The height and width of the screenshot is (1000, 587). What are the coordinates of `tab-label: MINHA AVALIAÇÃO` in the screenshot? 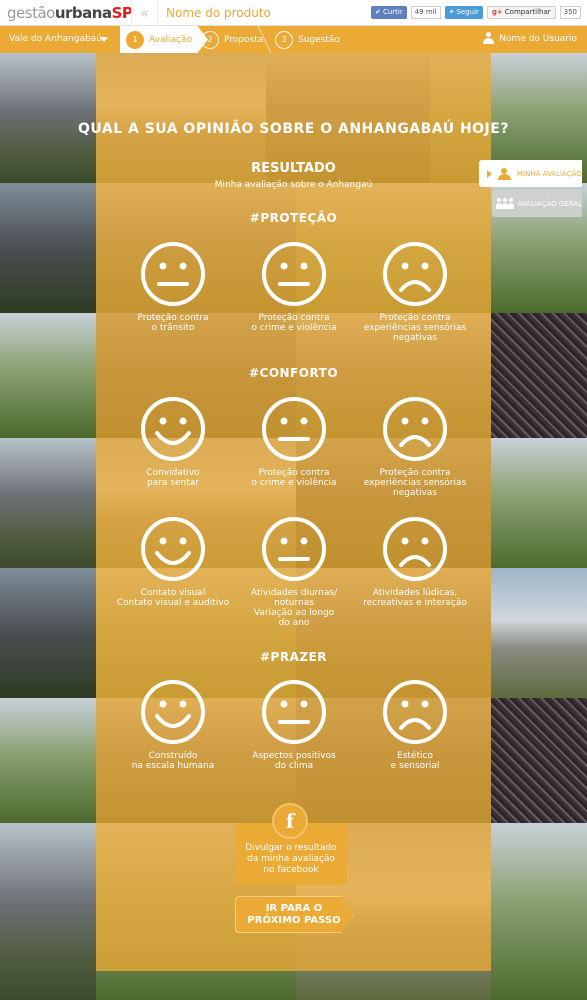 It's located at (549, 173).